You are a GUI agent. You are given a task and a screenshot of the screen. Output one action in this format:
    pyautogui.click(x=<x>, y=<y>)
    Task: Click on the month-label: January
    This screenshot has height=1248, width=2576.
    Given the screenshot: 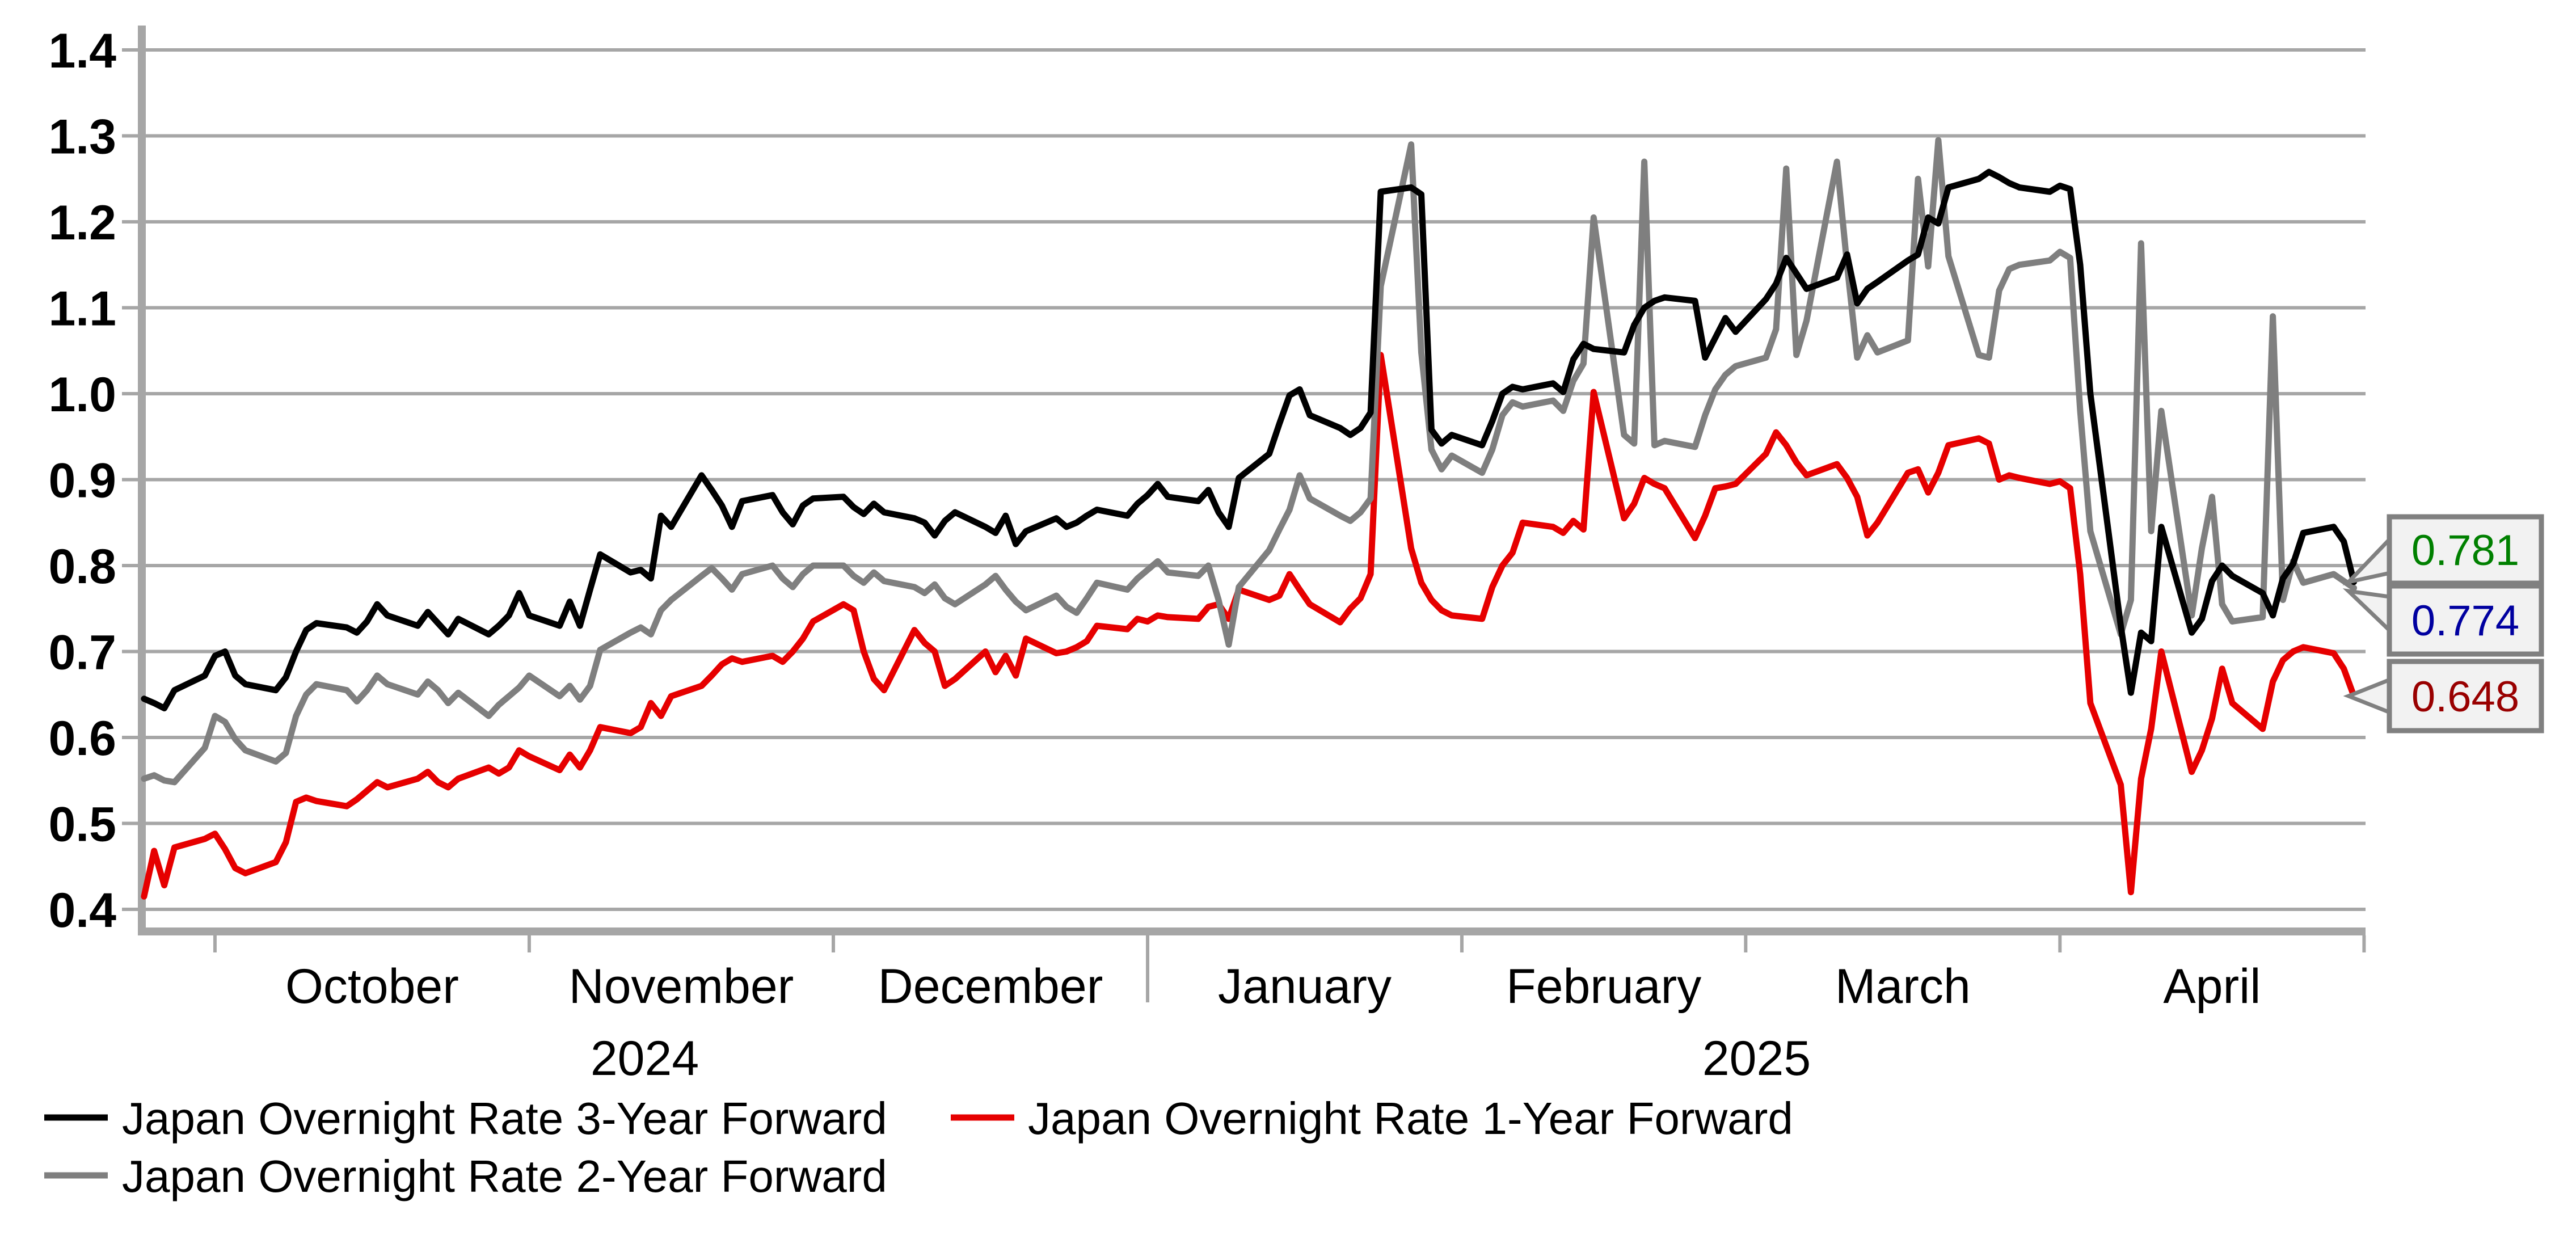 What is the action you would take?
    pyautogui.click(x=1305, y=986)
    